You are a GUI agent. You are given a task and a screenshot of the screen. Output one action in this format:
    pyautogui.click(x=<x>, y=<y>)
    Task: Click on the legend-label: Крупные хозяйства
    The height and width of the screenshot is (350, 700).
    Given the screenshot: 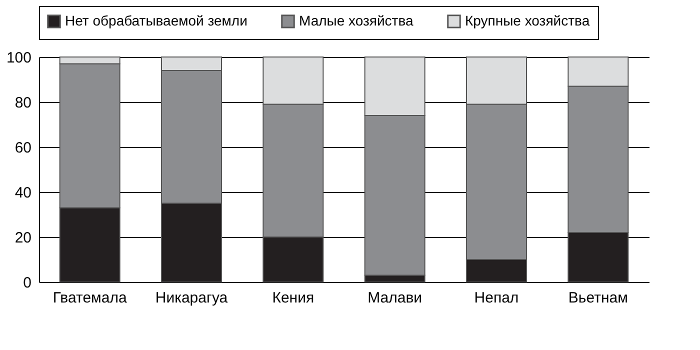 What is the action you would take?
    pyautogui.click(x=527, y=20)
    